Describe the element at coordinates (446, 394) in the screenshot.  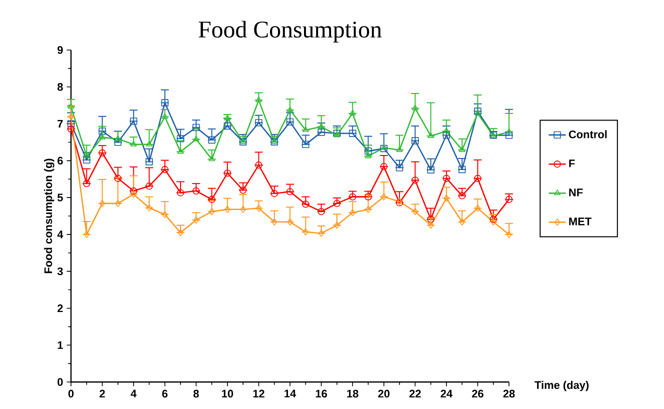
I see `x-tick-label: 24` at that location.